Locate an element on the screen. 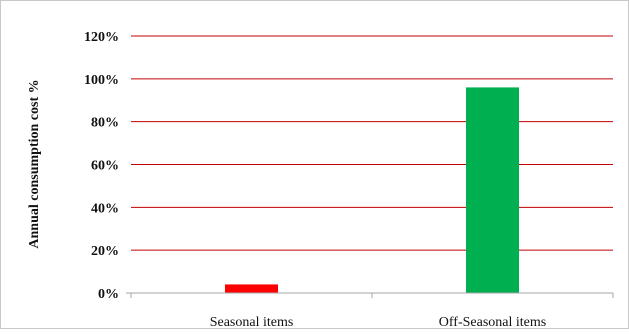  y-tick-label: 20% is located at coordinates (105, 251).